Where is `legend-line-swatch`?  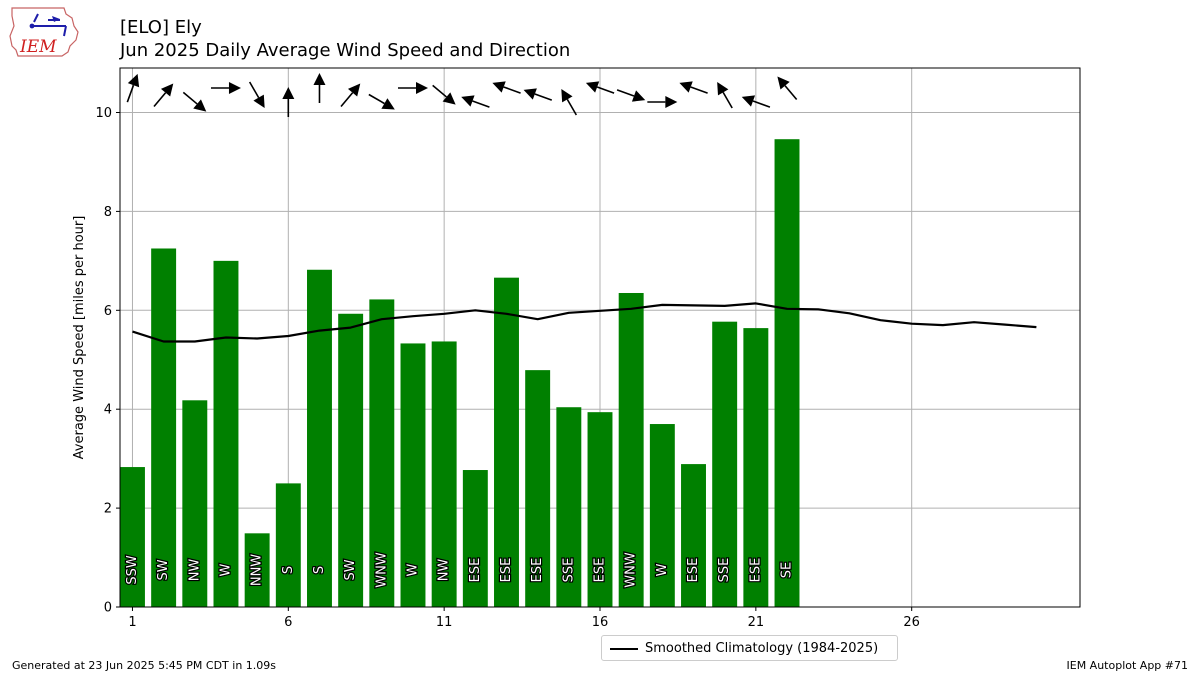
legend-line-swatch is located at coordinates (624, 649).